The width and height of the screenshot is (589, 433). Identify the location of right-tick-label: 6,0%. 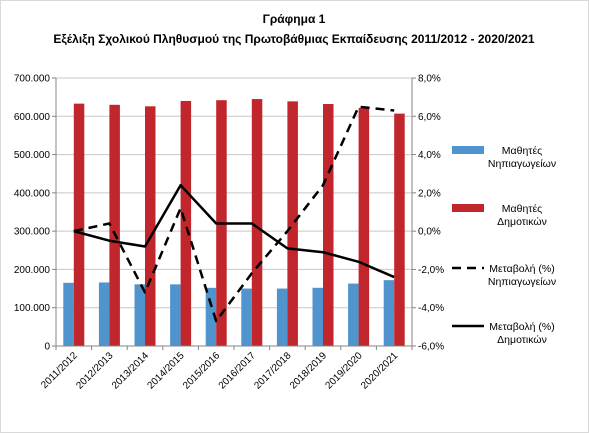
(429, 117).